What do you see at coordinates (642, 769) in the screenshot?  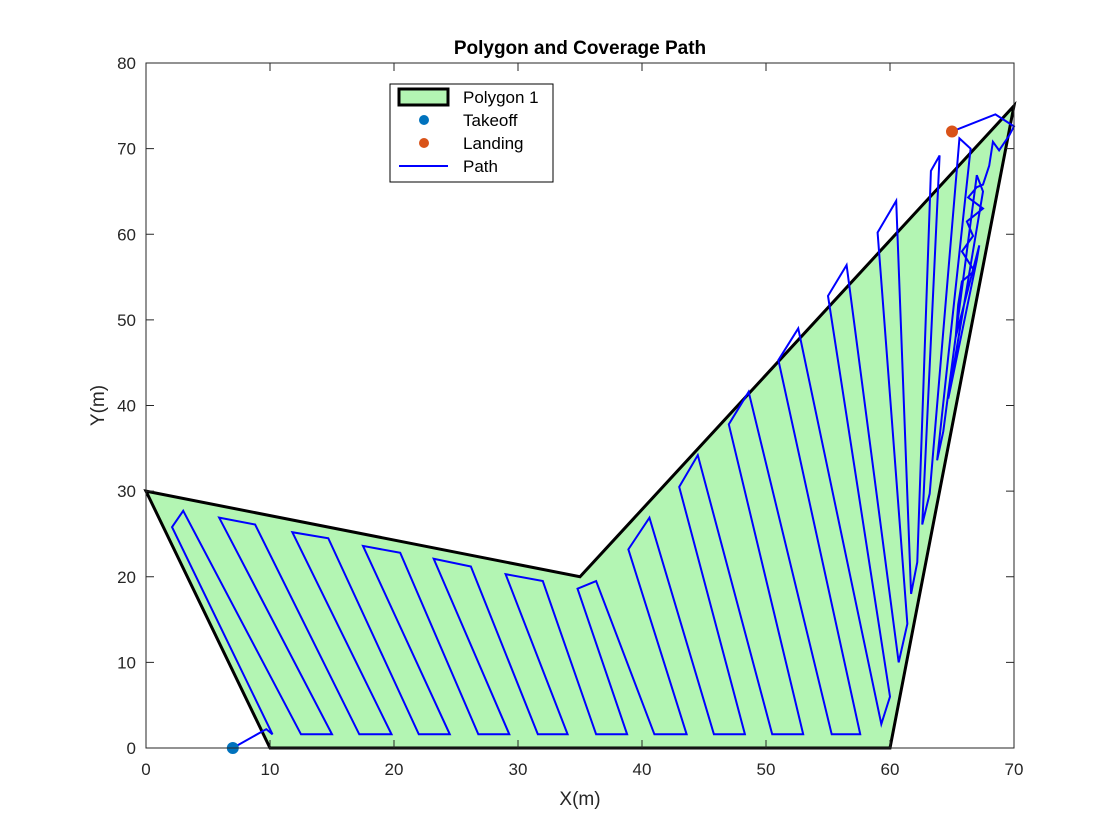 I see `x-tick-label: 40` at bounding box center [642, 769].